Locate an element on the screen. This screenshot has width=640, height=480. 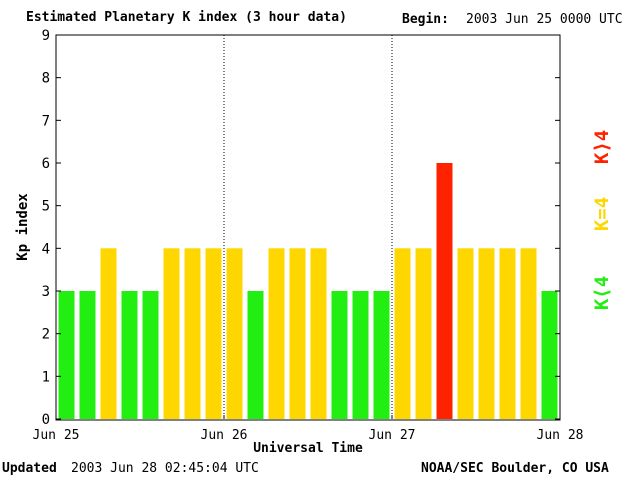
y-tick-label-3: 3 is located at coordinates (46, 292).